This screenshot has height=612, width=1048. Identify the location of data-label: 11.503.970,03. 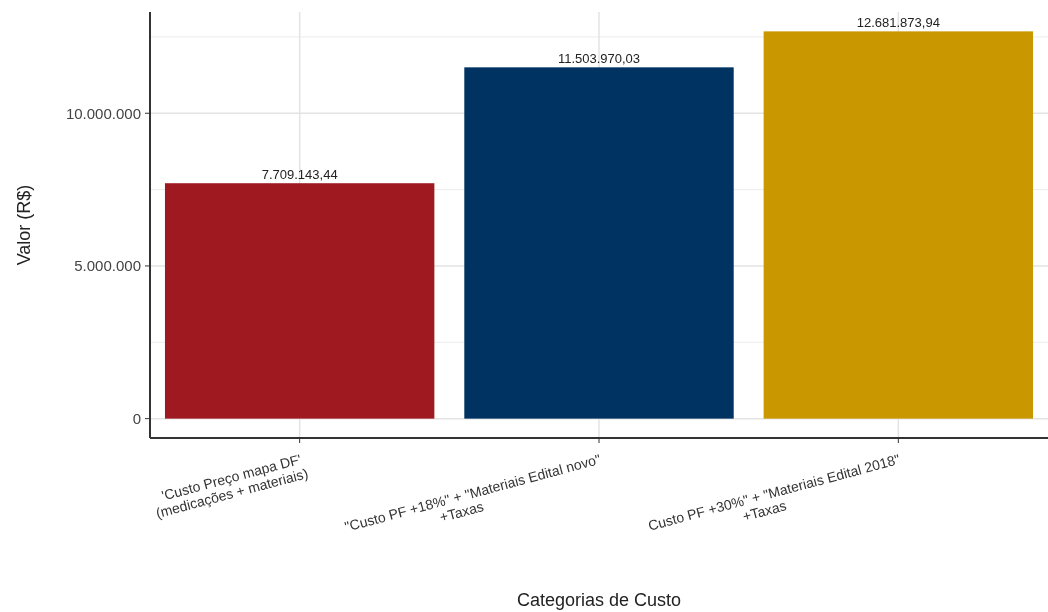
(599, 59).